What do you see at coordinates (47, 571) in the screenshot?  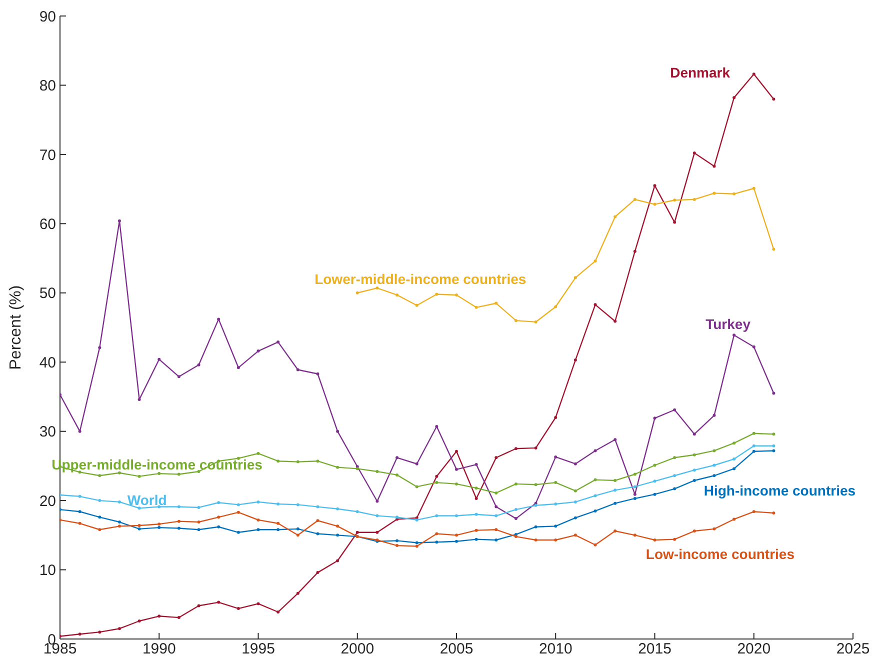 I see `y-tick-label: 10` at bounding box center [47, 571].